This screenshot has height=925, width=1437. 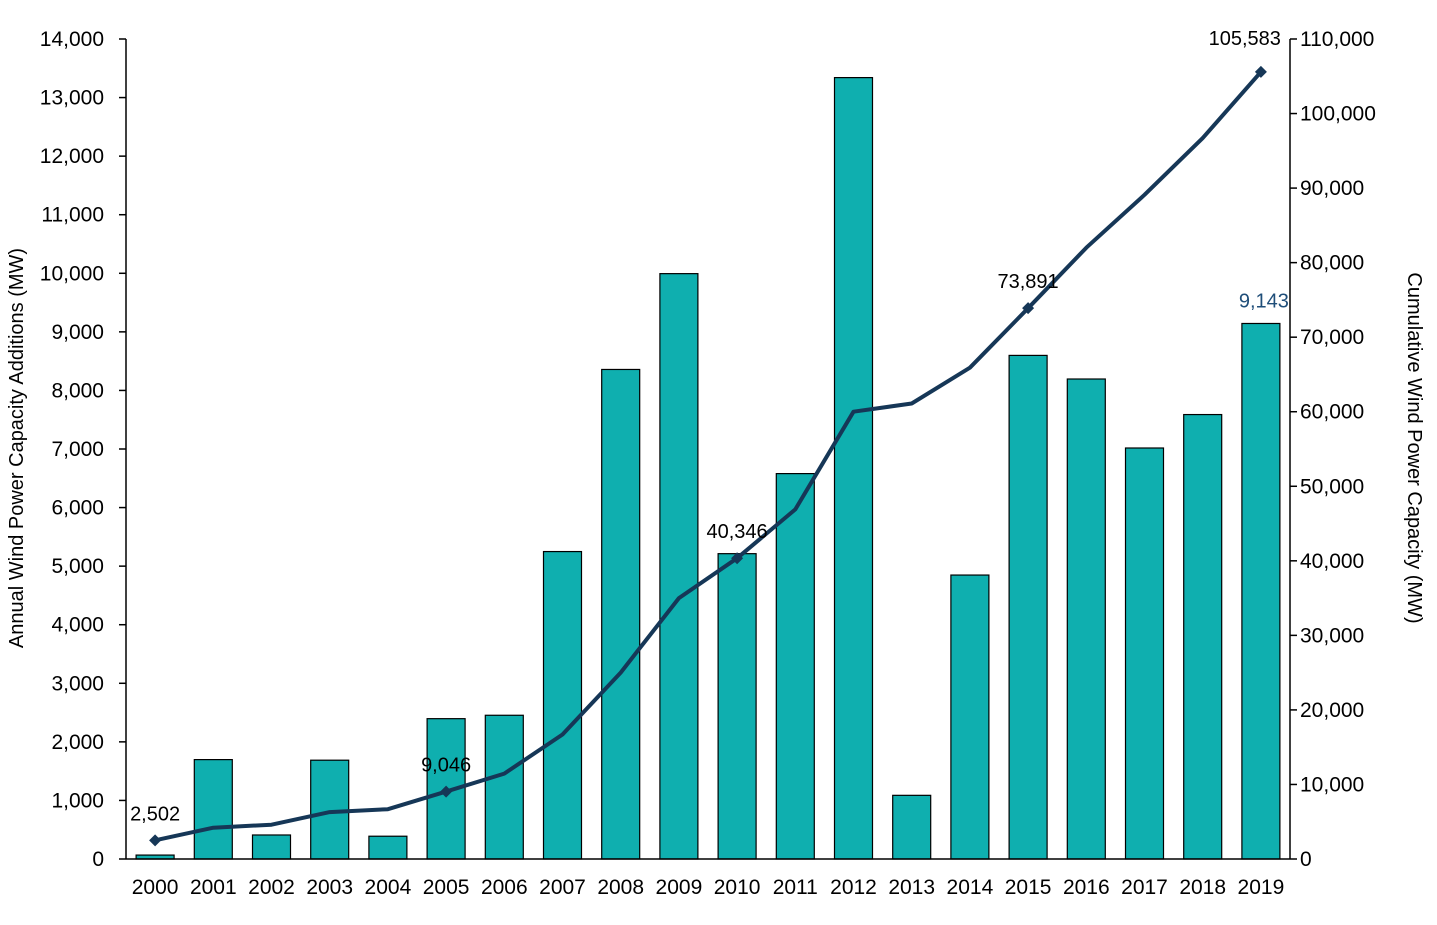 I want to click on bar-2010, so click(x=737, y=706).